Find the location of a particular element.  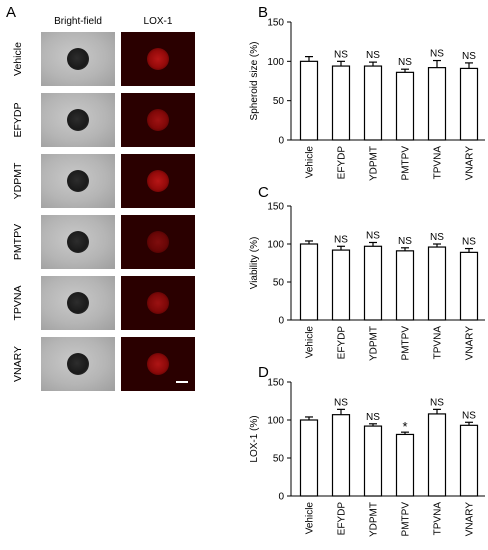

panel-letter-b: B is located at coordinates (263, 12).